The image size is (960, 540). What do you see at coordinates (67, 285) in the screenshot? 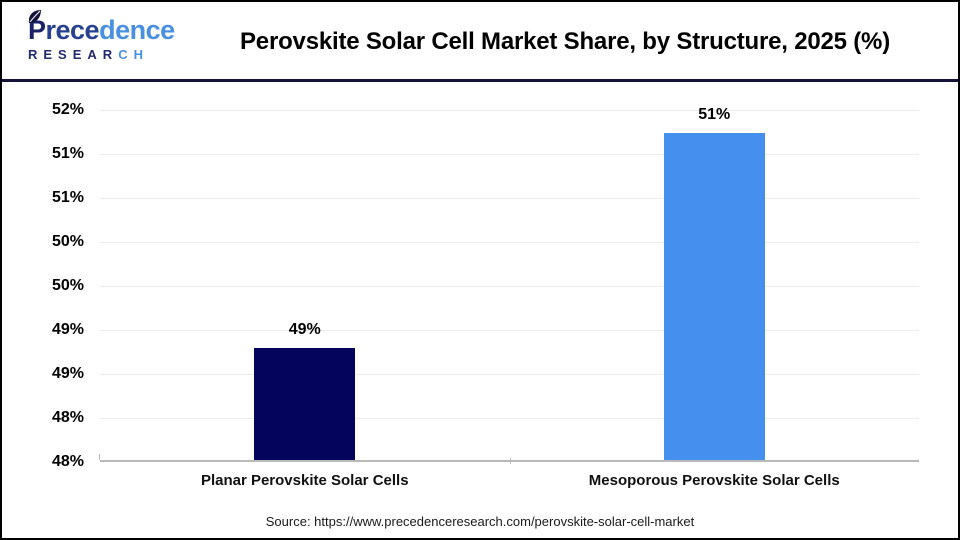
I see `y-tick-label-4: 50%` at bounding box center [67, 285].